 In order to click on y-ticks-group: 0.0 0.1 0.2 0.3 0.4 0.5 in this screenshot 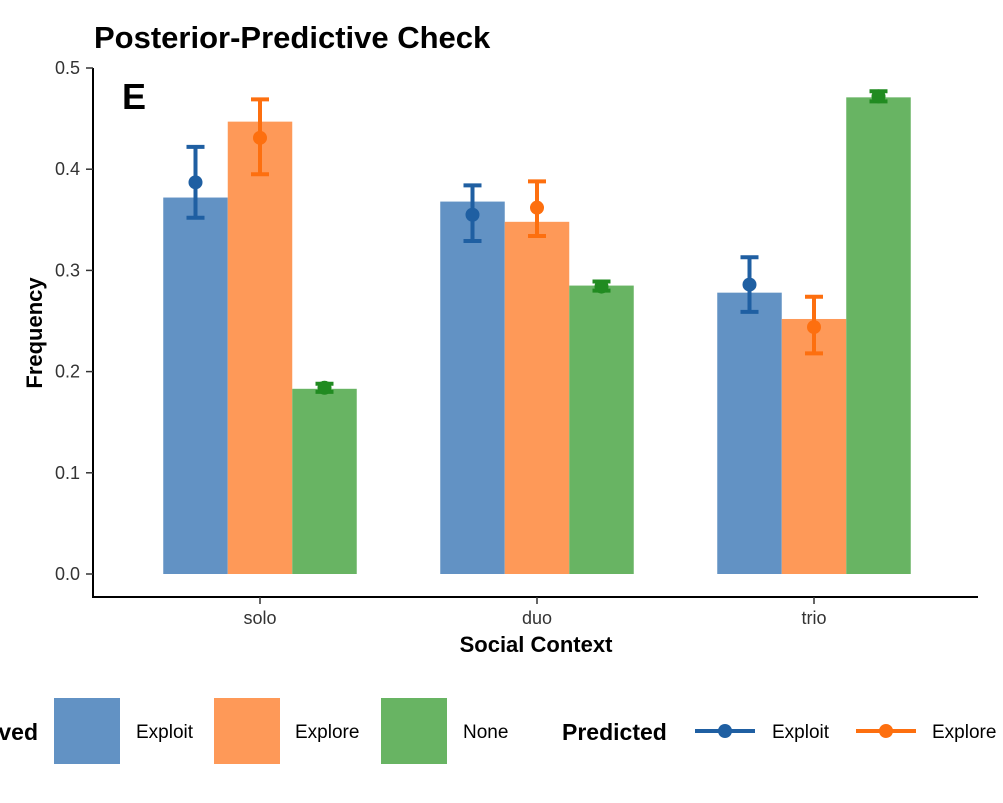, I will do `click(74, 321)`.